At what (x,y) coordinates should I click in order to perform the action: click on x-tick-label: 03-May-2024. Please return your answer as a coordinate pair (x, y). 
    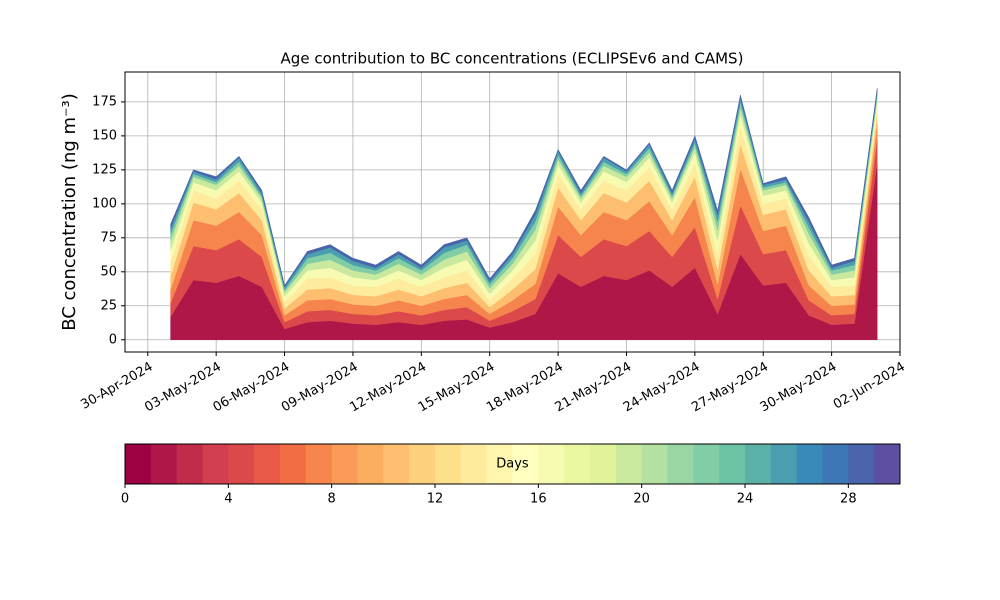
    Looking at the image, I should click on (183, 388).